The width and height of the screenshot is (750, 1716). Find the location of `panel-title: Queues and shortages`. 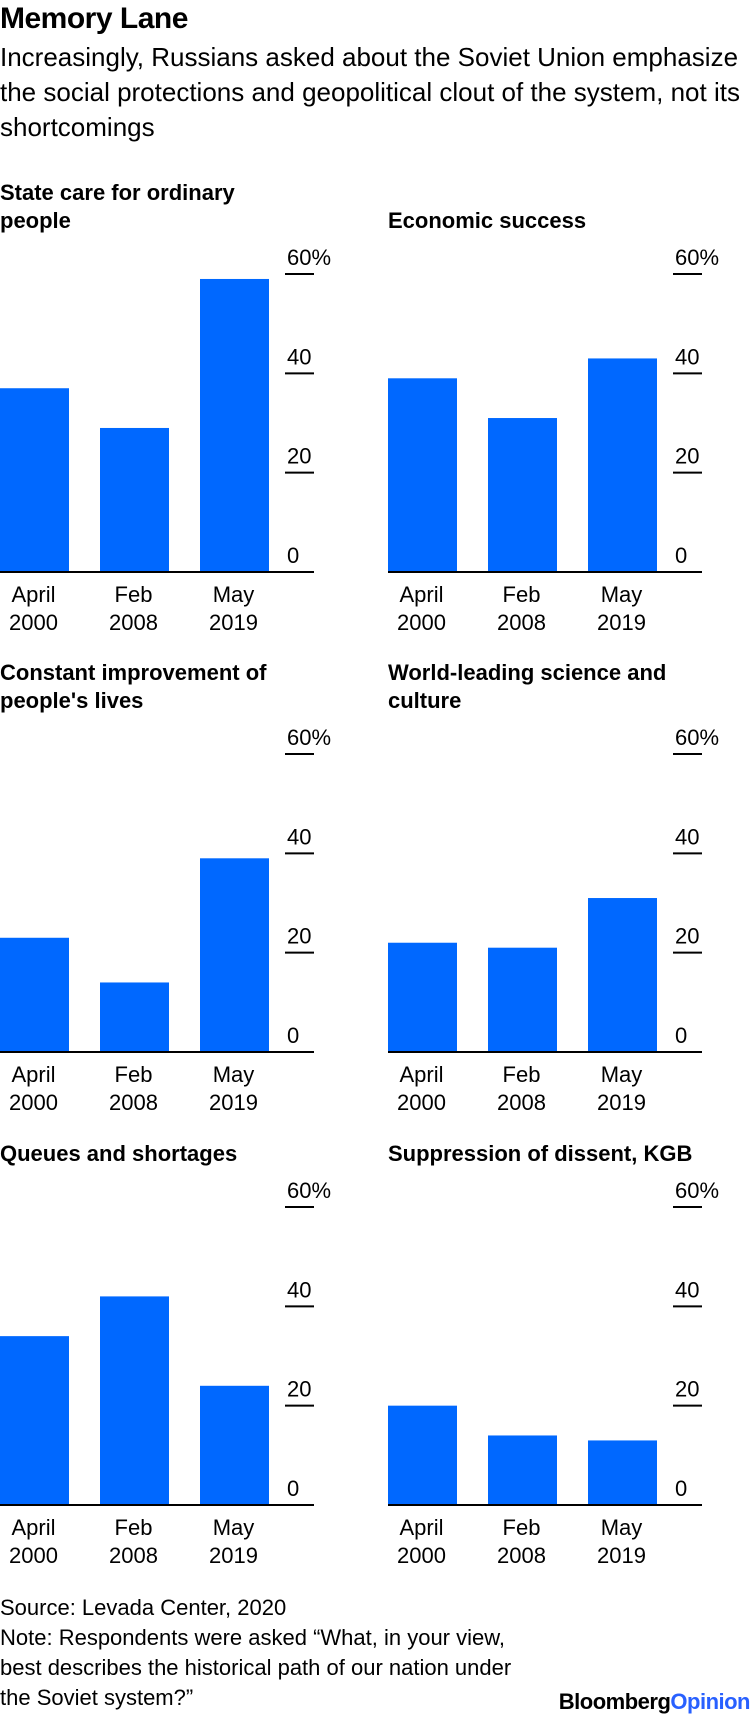

panel-title: Queues and shortages is located at coordinates (118, 1153).